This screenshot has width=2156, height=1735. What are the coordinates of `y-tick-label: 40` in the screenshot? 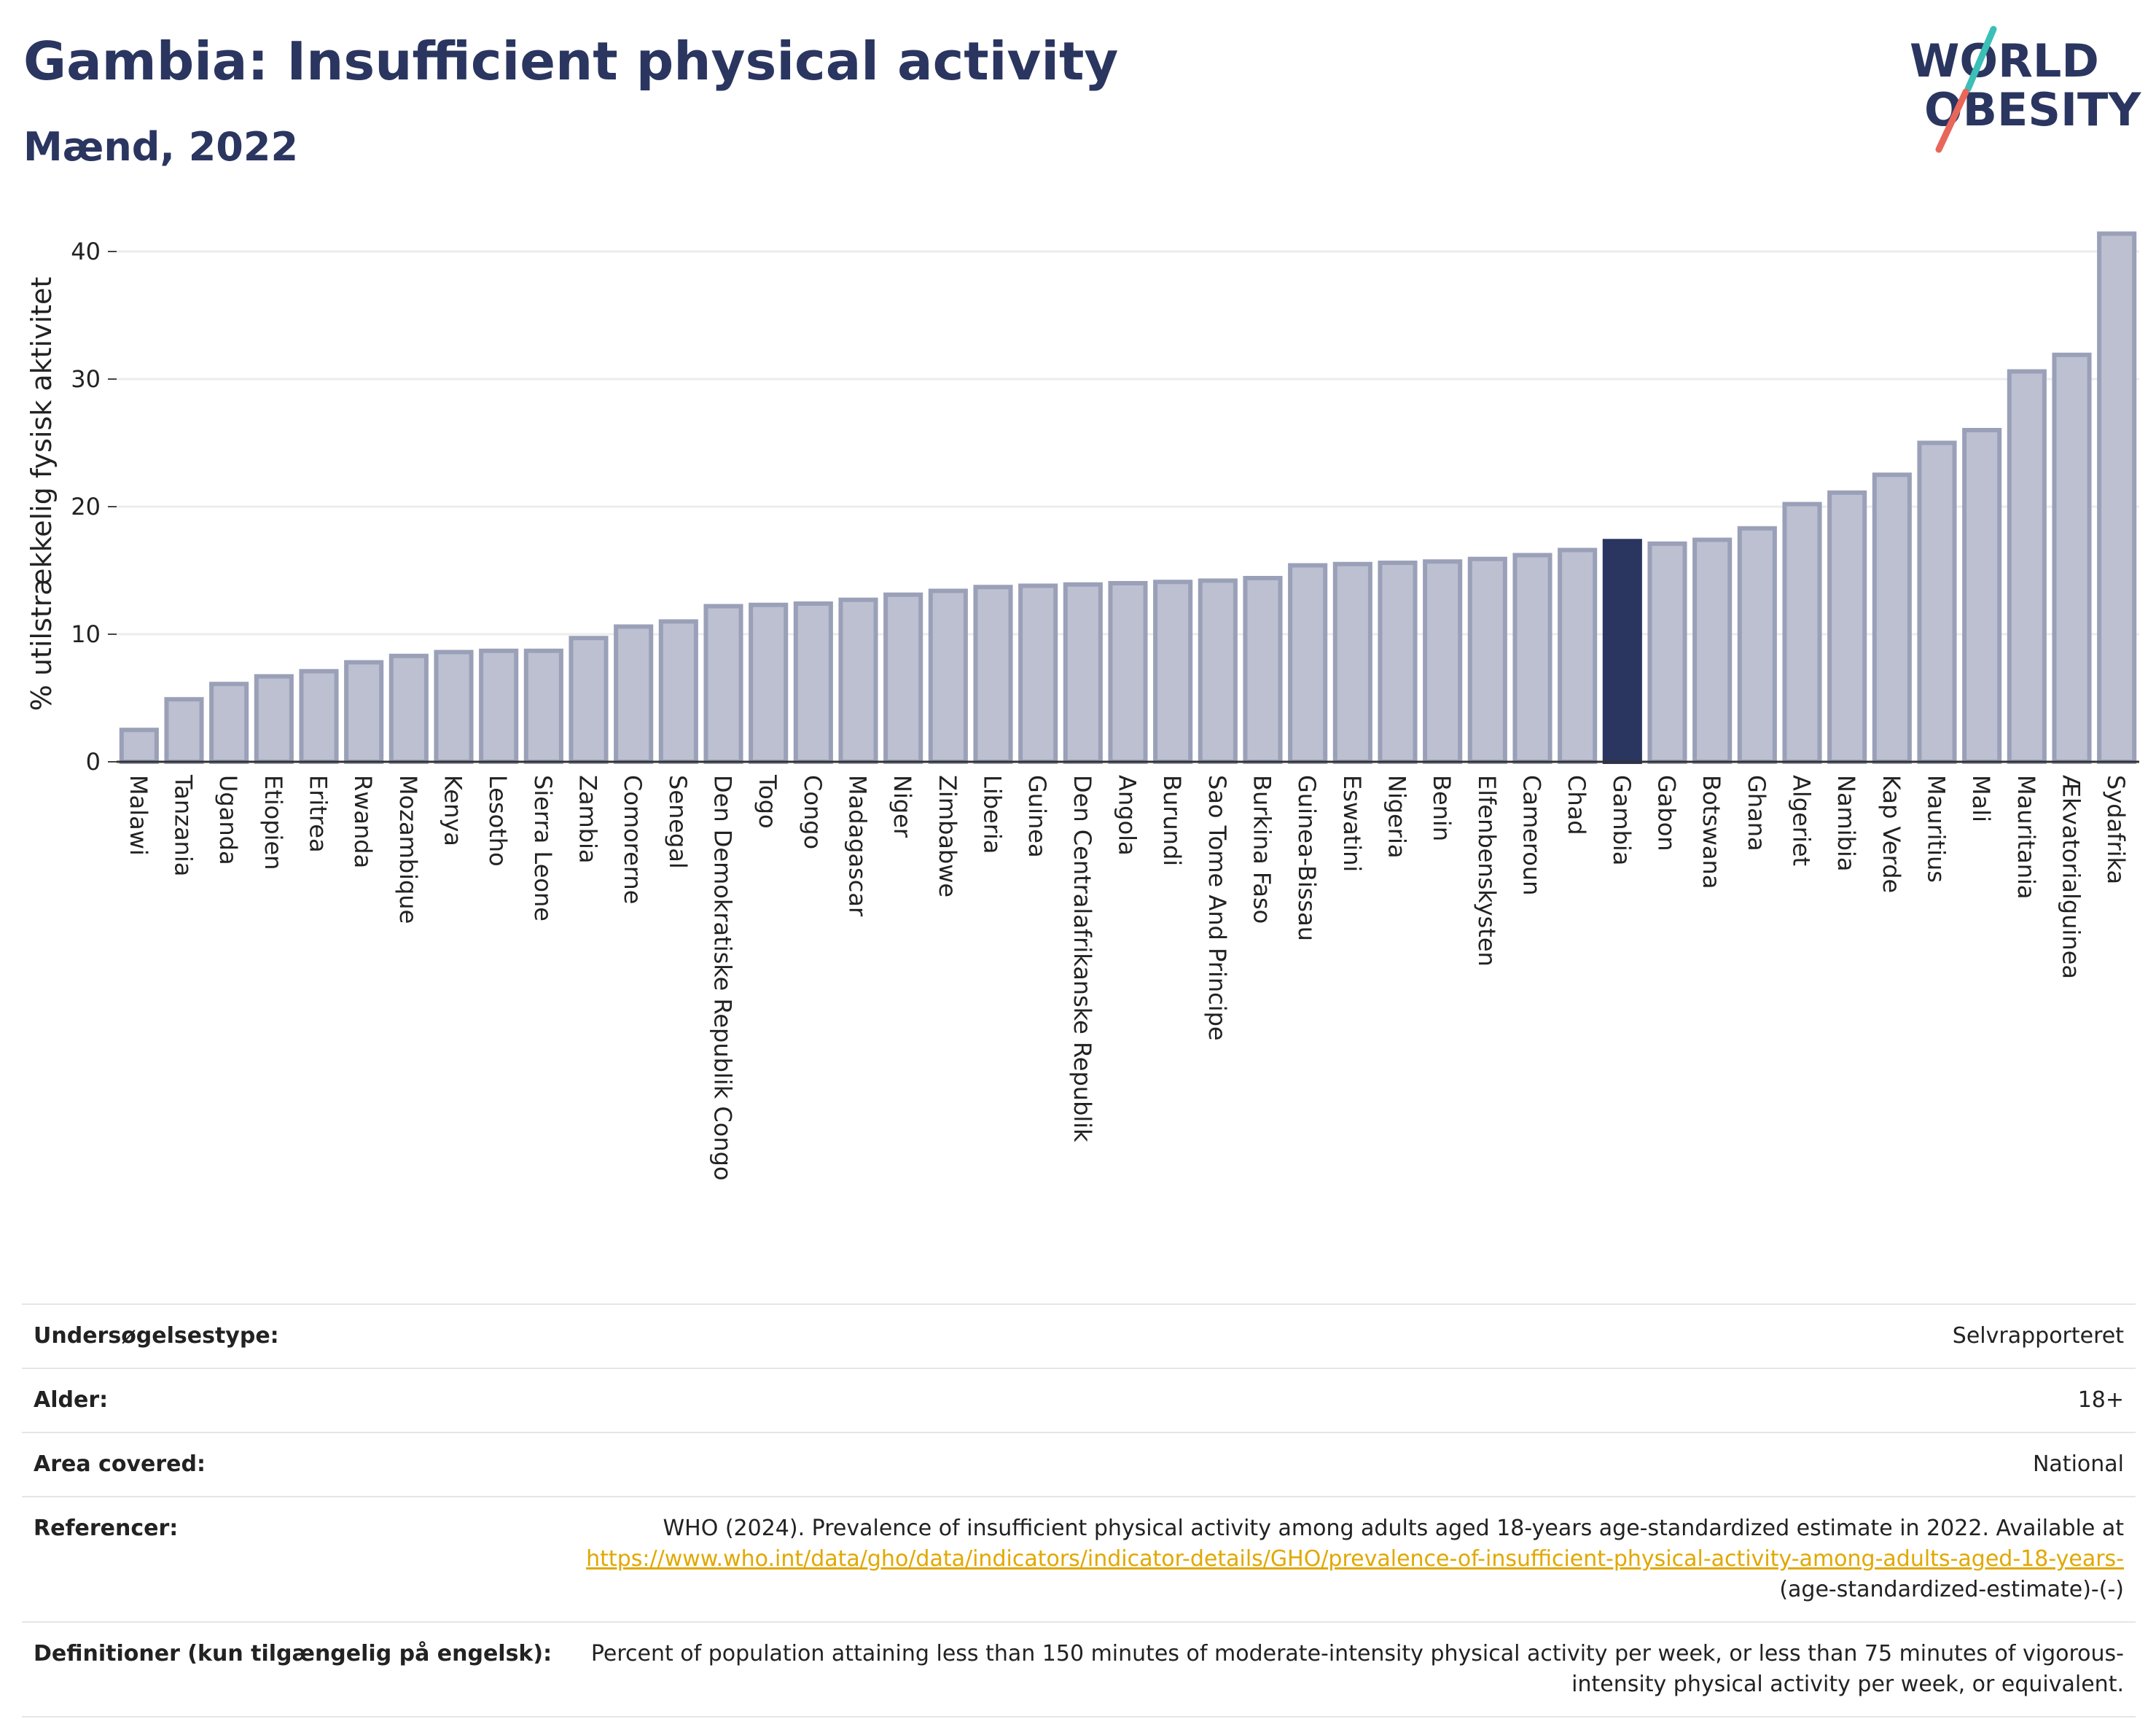 It's located at (86, 251).